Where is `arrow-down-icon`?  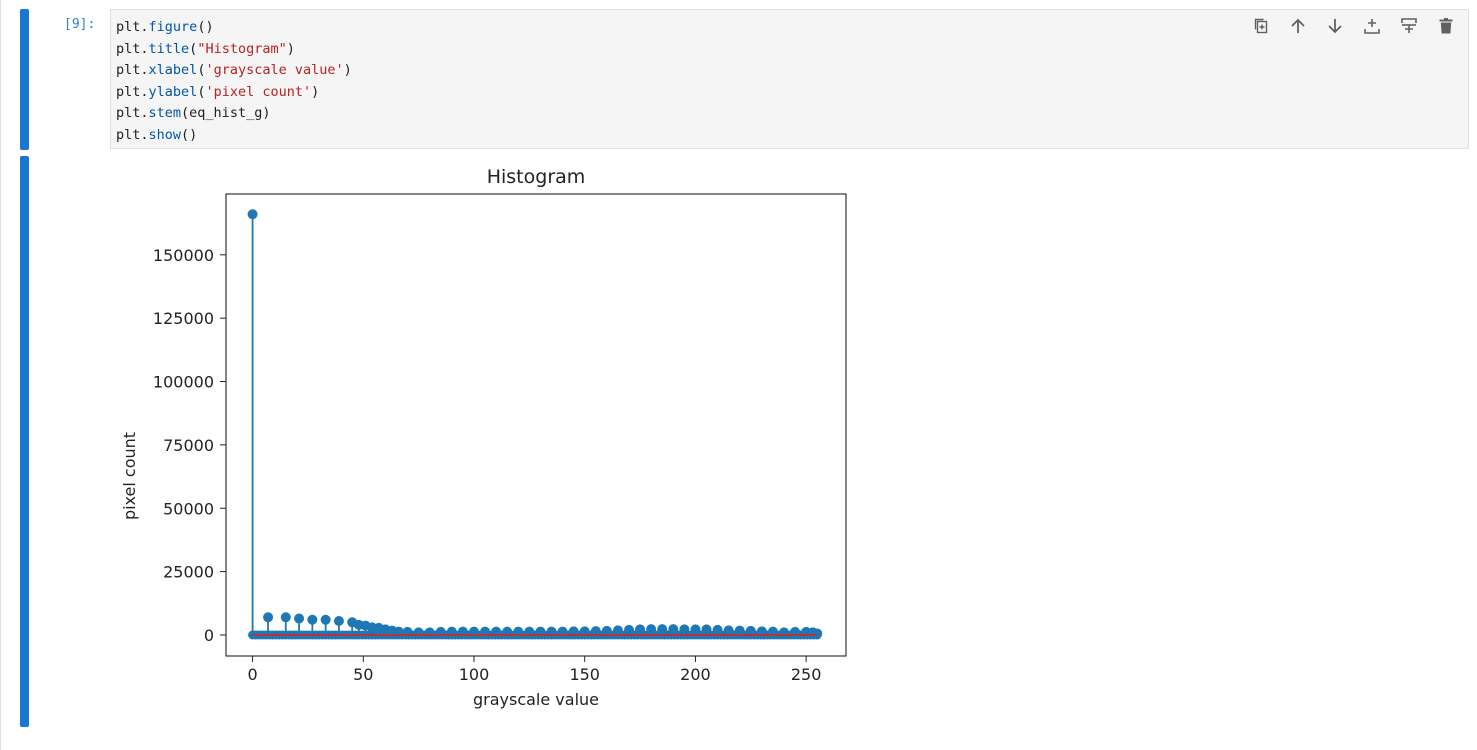 arrow-down-icon is located at coordinates (1334, 26).